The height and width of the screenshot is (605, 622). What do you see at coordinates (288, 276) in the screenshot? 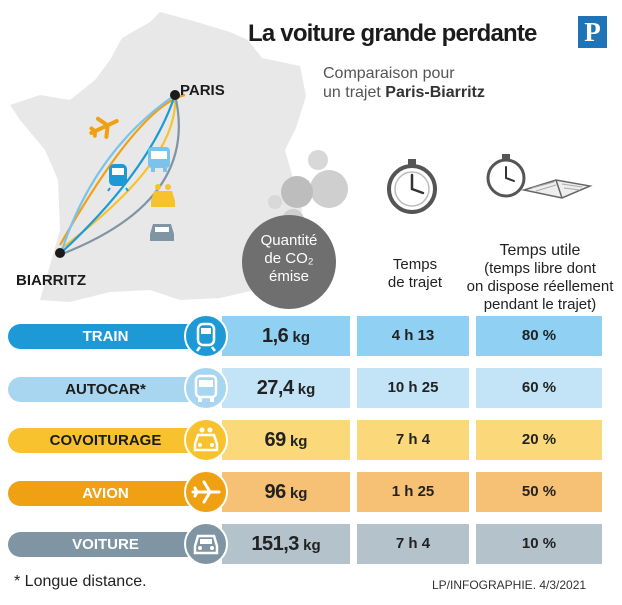
I see `co2-header-line3: émise` at bounding box center [288, 276].